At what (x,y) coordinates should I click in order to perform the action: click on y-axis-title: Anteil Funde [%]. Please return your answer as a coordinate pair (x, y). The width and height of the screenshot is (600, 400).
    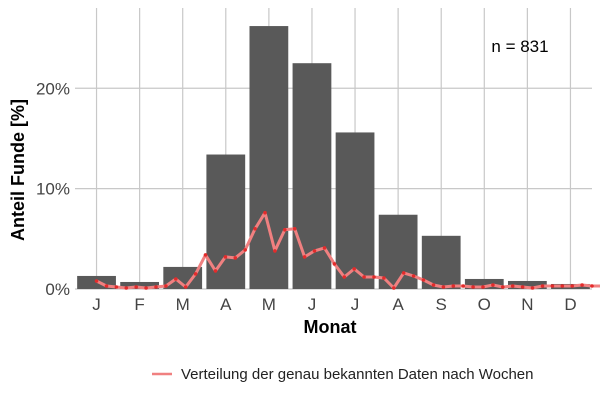
    Looking at the image, I should click on (18, 170).